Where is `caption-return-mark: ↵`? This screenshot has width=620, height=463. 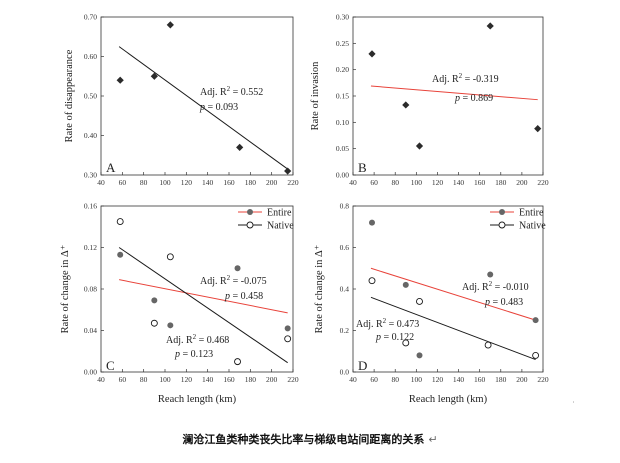 caption-return-mark: ↵ is located at coordinates (433, 439).